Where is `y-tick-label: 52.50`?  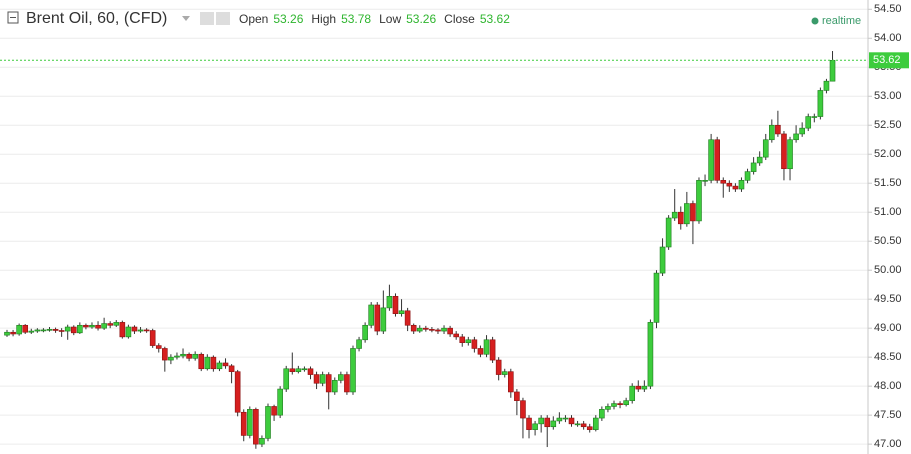
y-tick-label: 52.50 is located at coordinates (888, 125).